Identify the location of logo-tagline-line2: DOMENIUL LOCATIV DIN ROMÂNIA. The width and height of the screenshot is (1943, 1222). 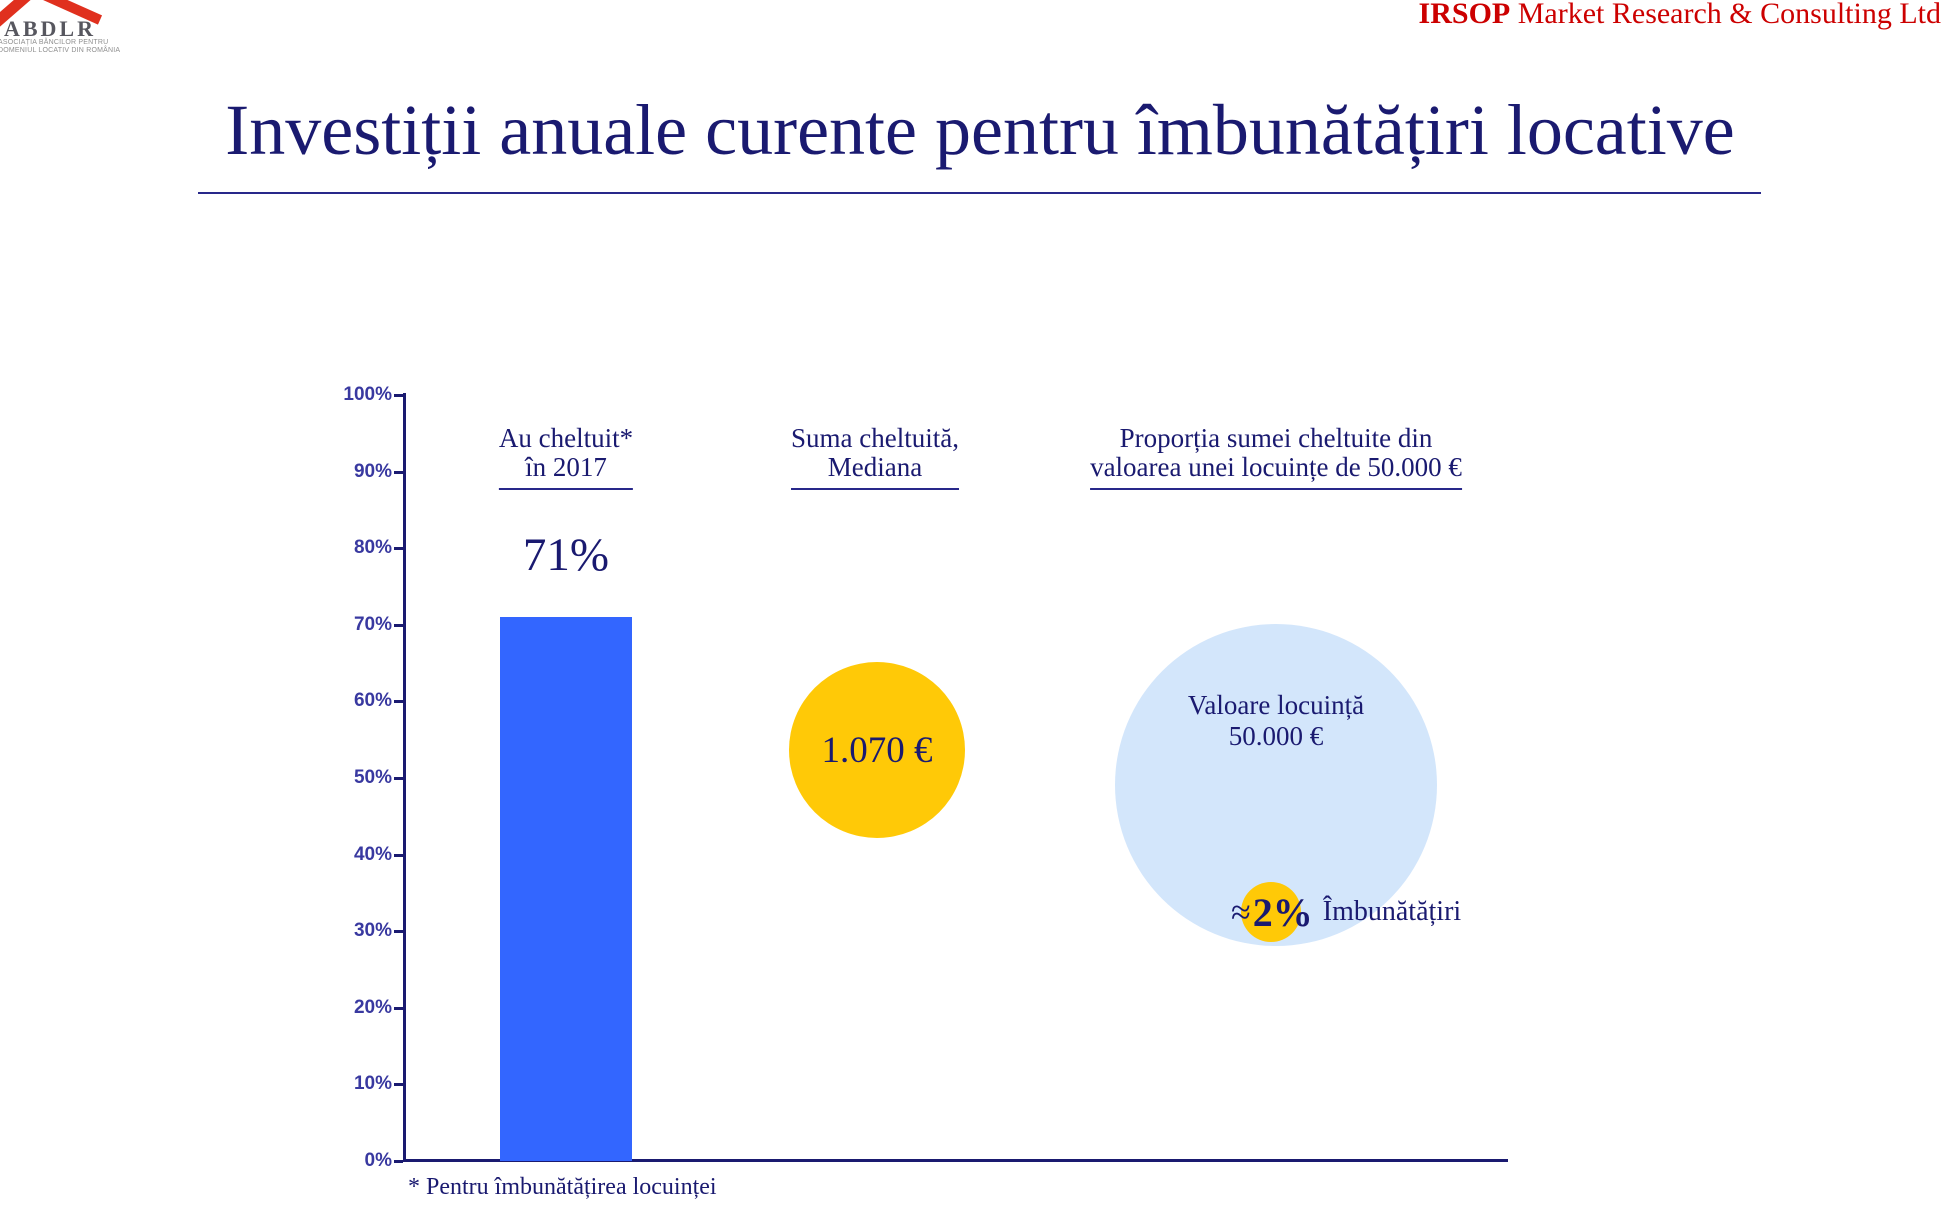
(60, 50).